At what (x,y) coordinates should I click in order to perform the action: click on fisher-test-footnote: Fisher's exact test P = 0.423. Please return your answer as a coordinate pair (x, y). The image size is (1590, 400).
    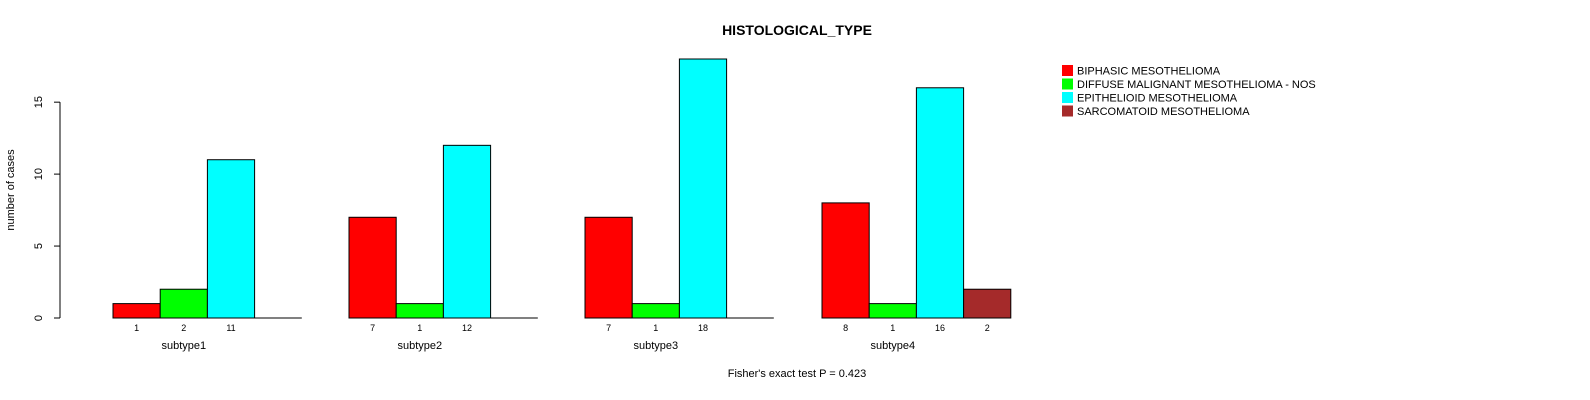
    Looking at the image, I should click on (797, 374).